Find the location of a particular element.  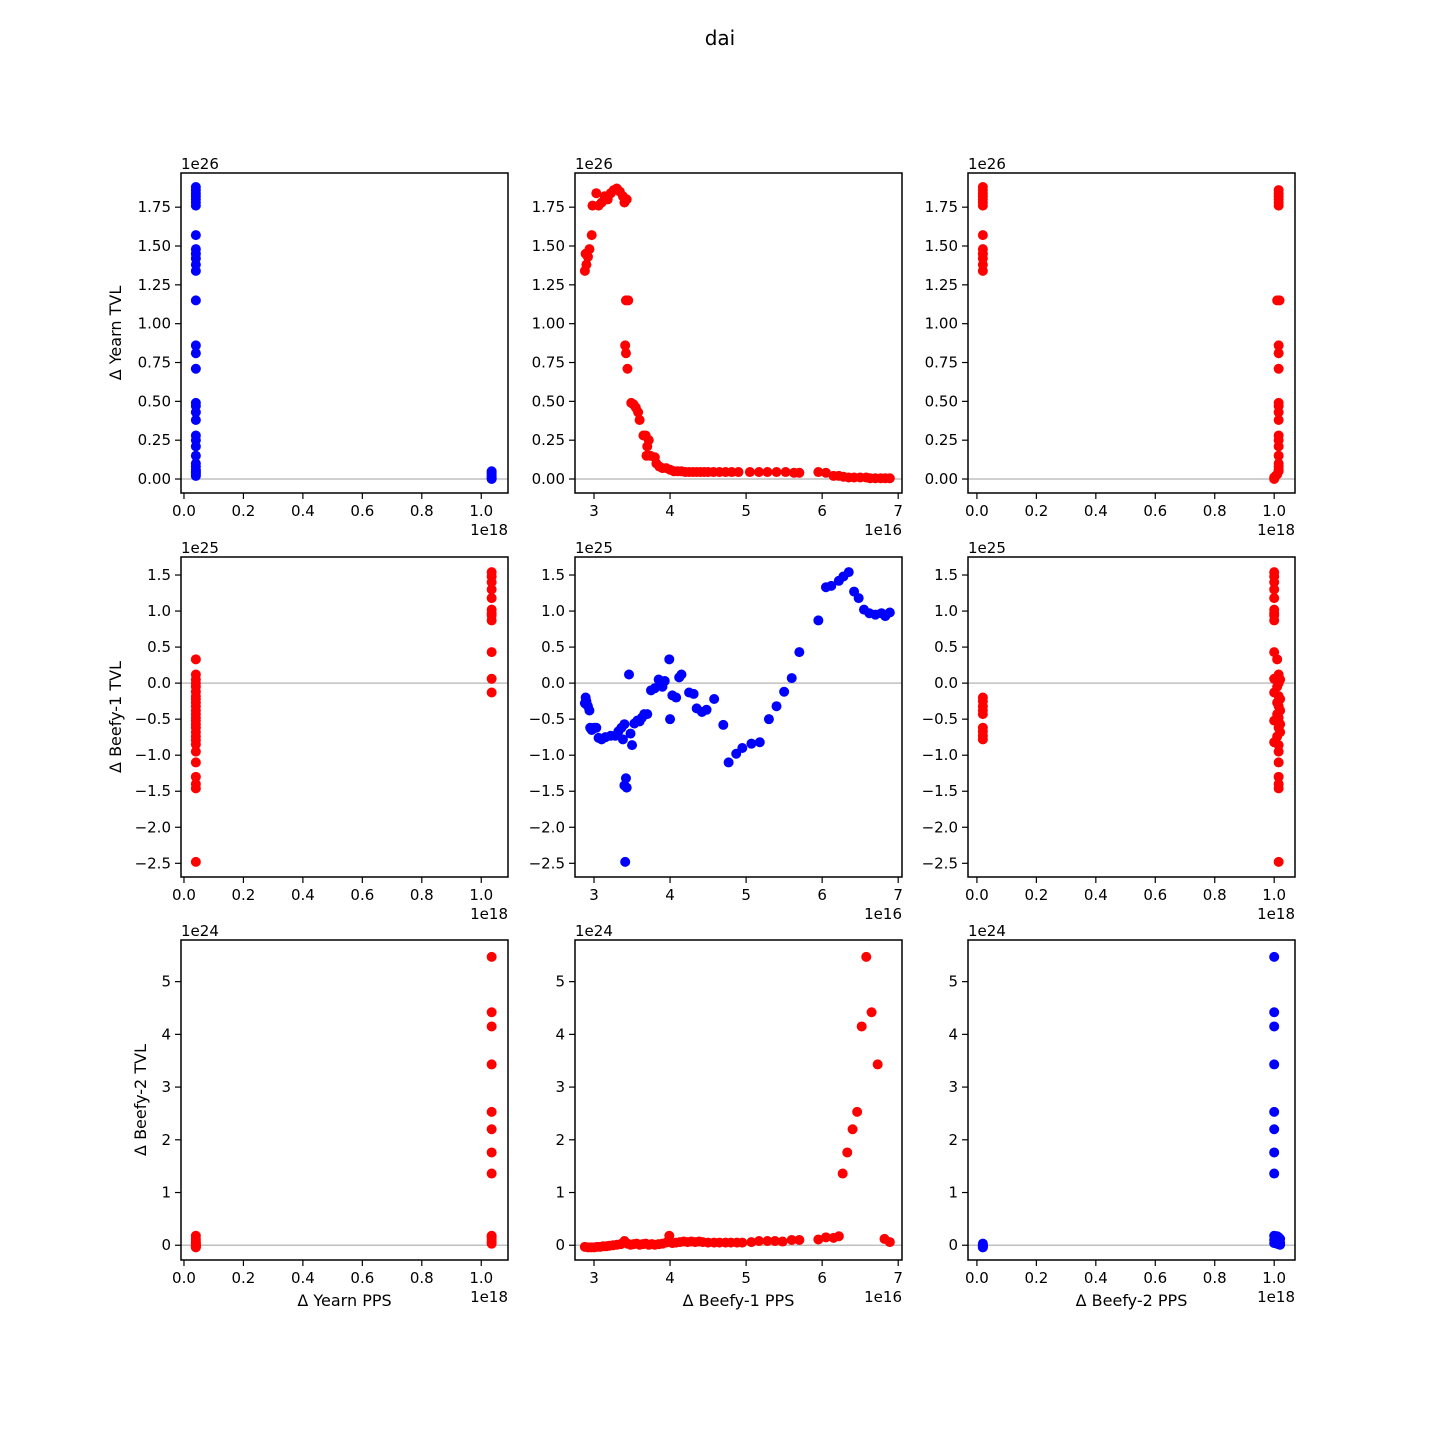

plot-area is located at coordinates (738, 1100).